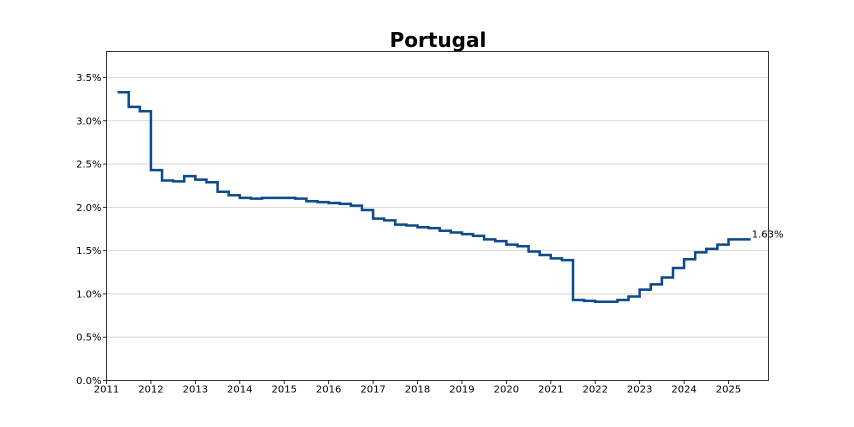 This screenshot has width=854, height=427. Describe the element at coordinates (594, 390) in the screenshot. I see `x-tick-label: 2022` at that location.